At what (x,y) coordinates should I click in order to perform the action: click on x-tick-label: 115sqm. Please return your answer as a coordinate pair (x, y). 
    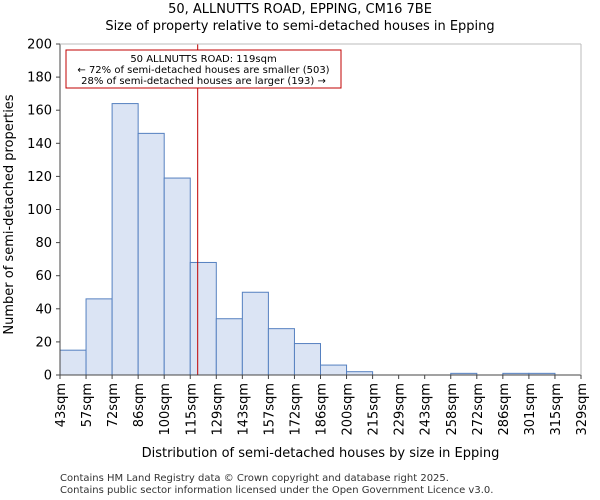
    Looking at the image, I should click on (191, 409).